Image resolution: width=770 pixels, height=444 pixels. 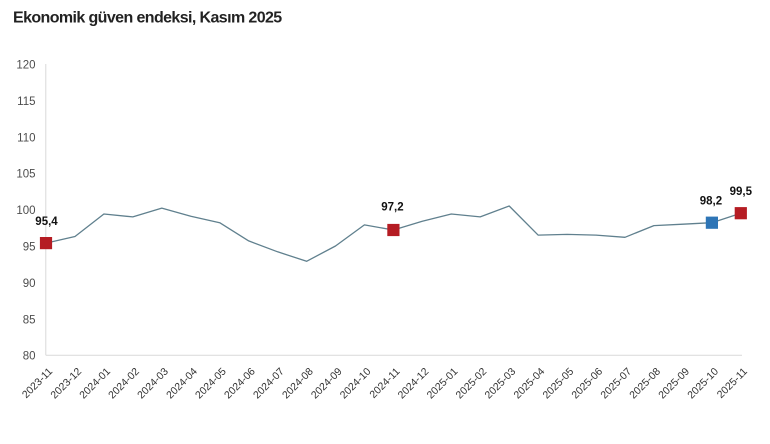 What do you see at coordinates (25, 211) in the screenshot?
I see `svg-text: 100` at bounding box center [25, 211].